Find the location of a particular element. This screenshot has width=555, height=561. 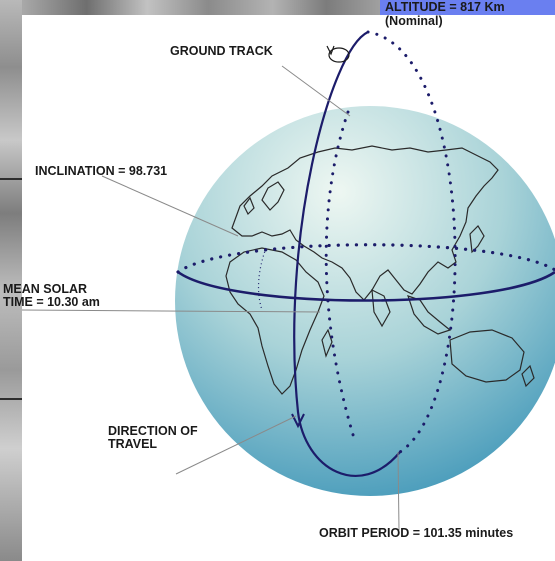

new-zealand-outline is located at coordinates (528, 376).